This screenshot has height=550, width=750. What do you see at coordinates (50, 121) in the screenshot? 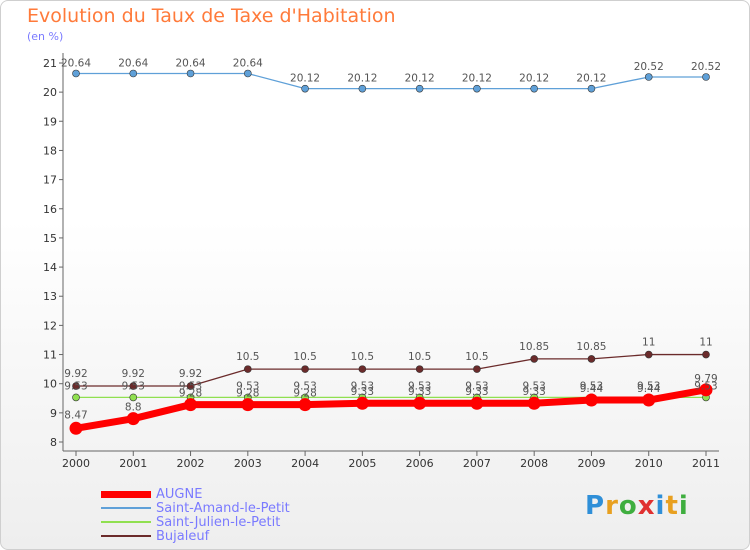
I see `y-tick-label: 19` at bounding box center [50, 121].